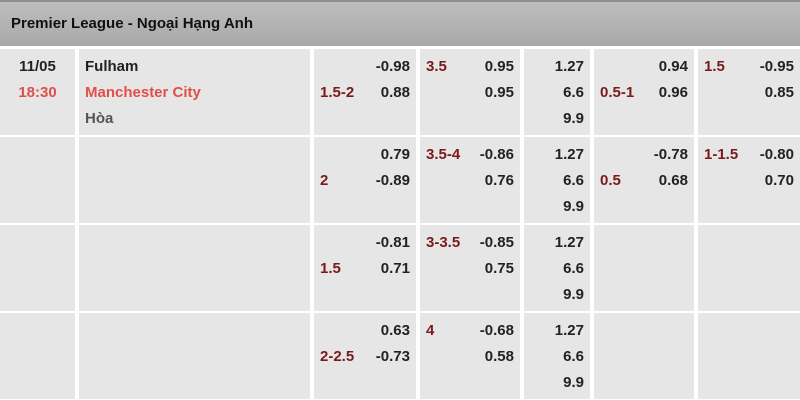 The image size is (800, 400). What do you see at coordinates (499, 356) in the screenshot?
I see `under-odds: 0.58` at bounding box center [499, 356].